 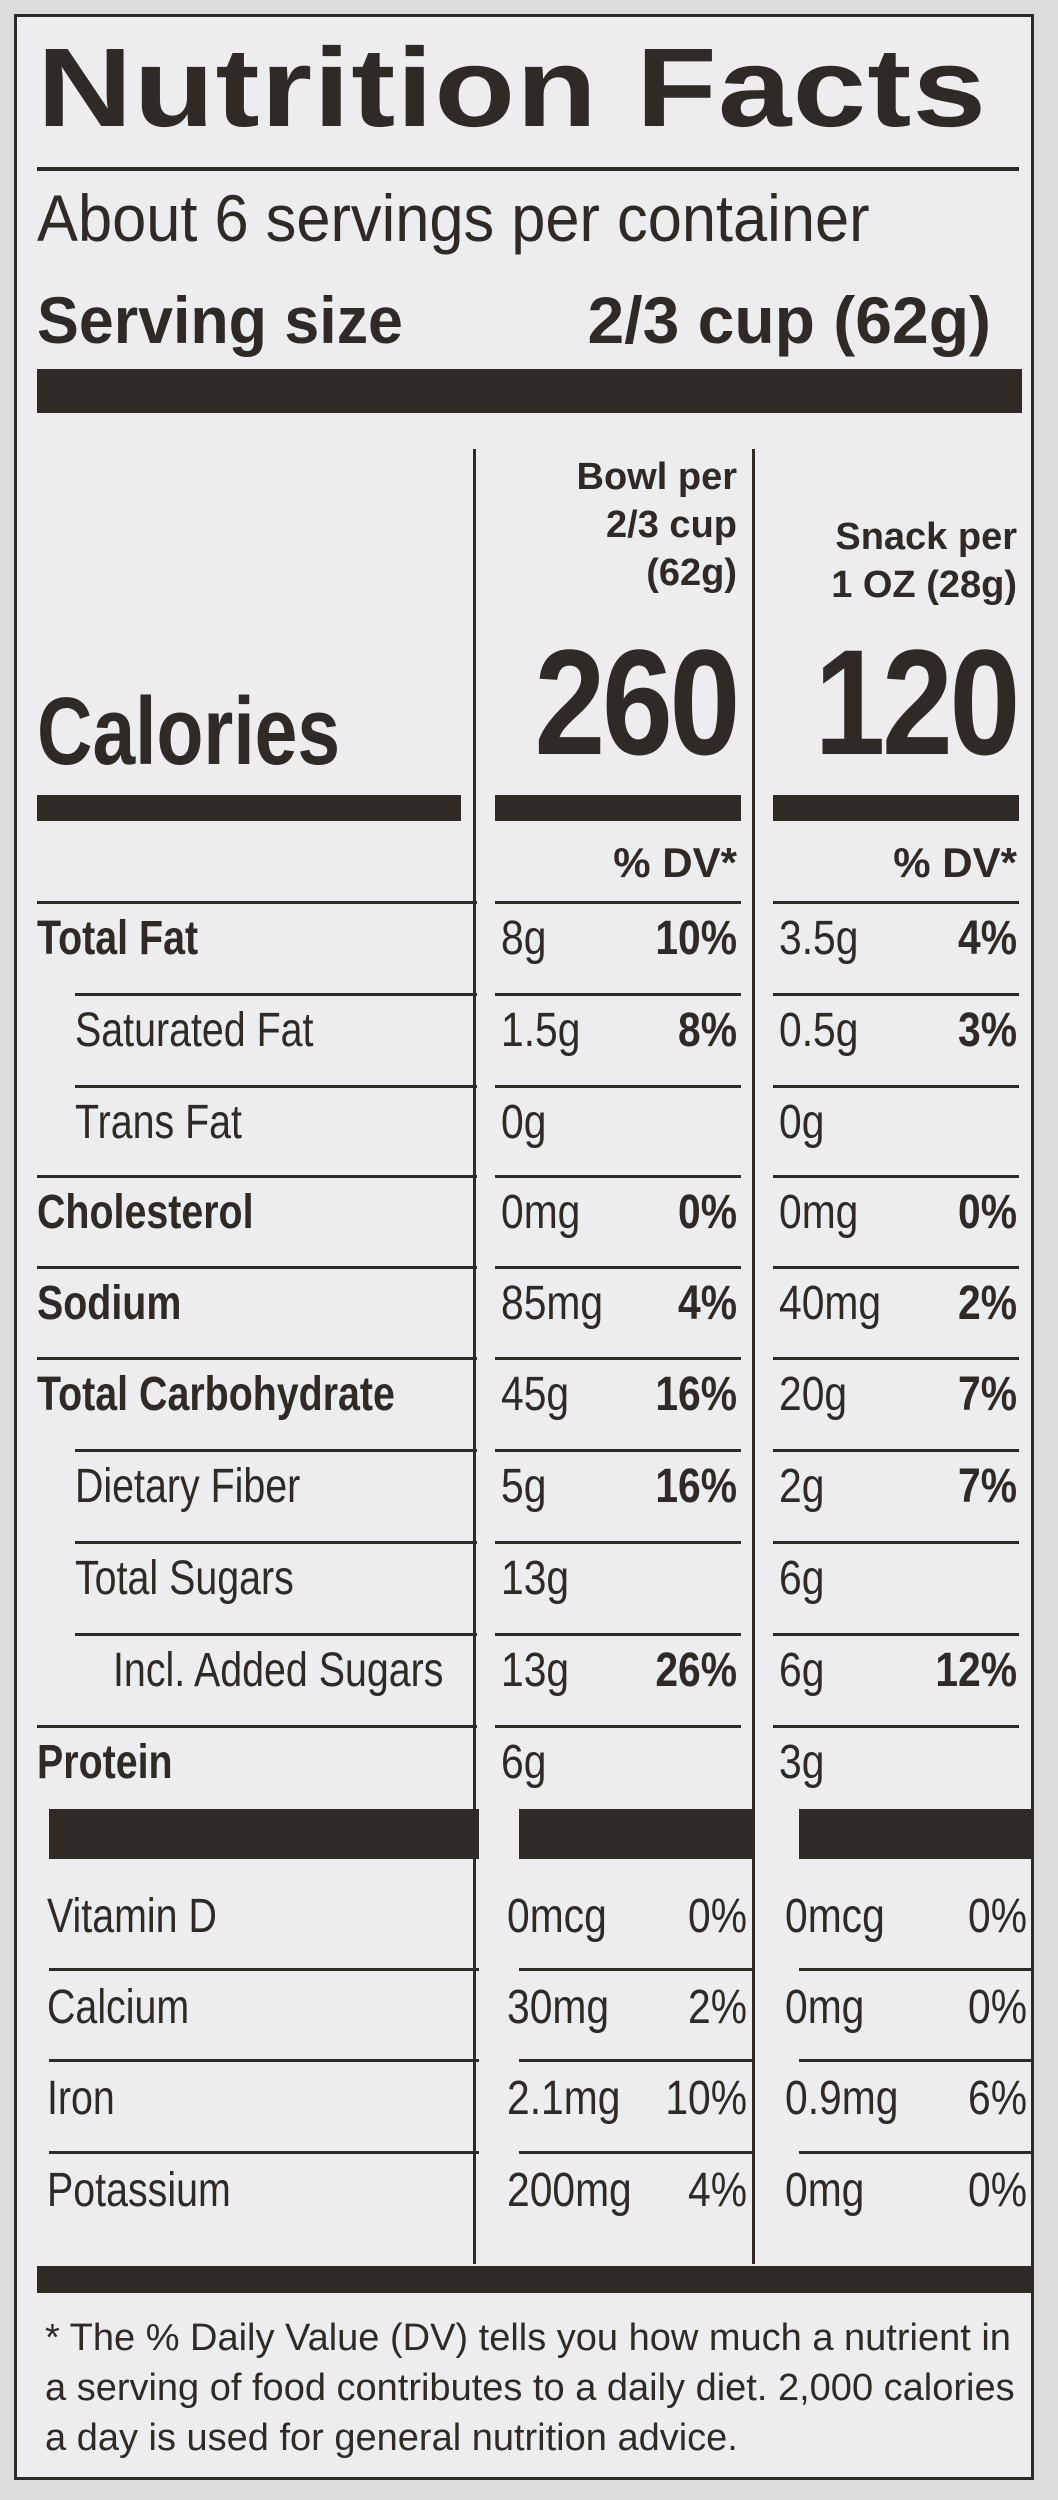 I want to click on column-1-amount: 0g, so click(x=524, y=1122).